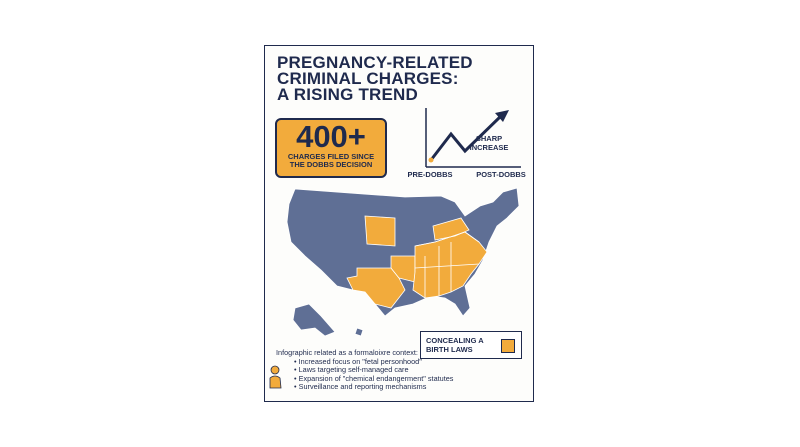 The width and height of the screenshot is (800, 447). What do you see at coordinates (375, 62) in the screenshot?
I see `title-line: PREGNANCY-RELATED` at bounding box center [375, 62].